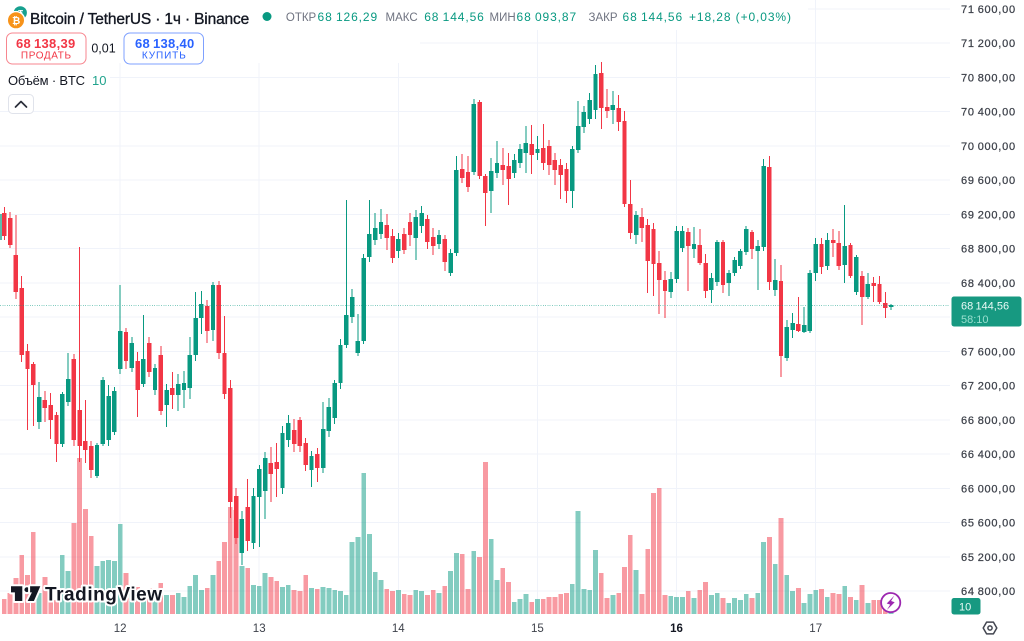 The height and width of the screenshot is (641, 1024). Describe the element at coordinates (259, 629) in the screenshot. I see `svg-text: 13` at that location.